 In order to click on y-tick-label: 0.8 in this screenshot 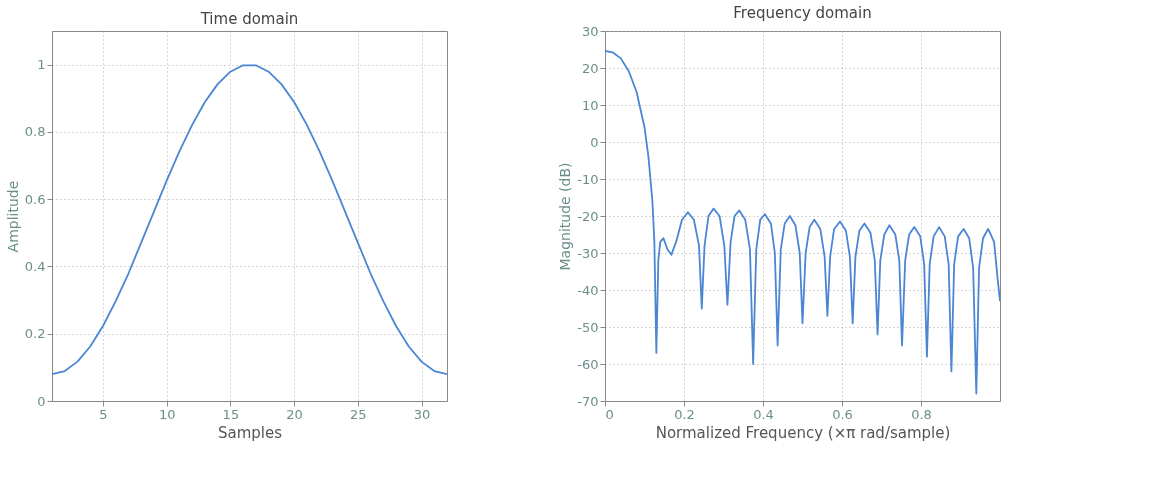, I will do `click(35, 132)`.